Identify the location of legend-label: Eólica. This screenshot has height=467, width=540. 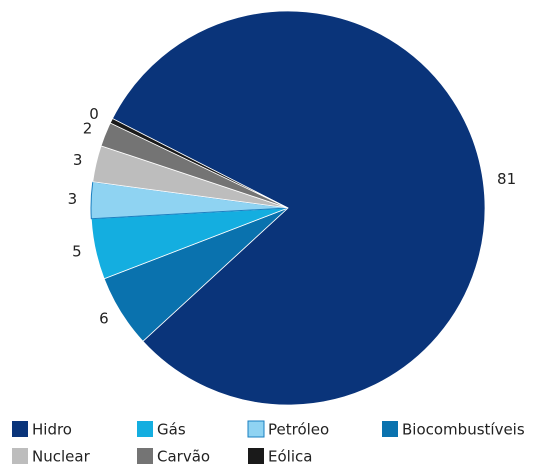
(290, 457).